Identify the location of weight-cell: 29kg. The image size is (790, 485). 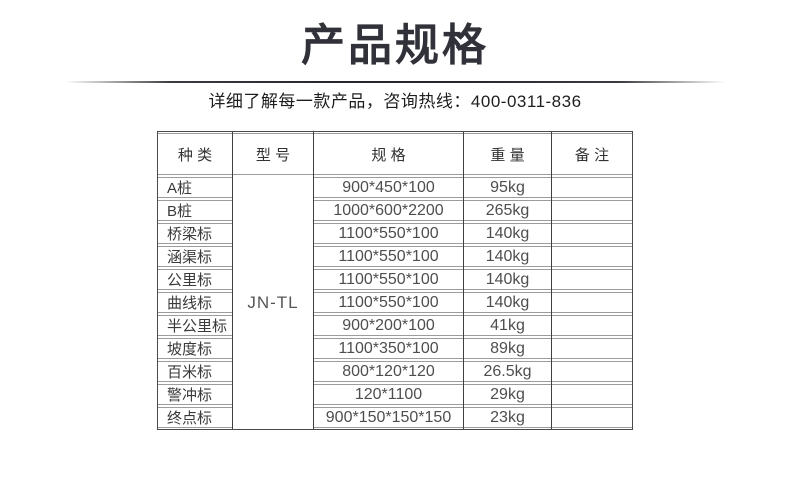
(507, 394).